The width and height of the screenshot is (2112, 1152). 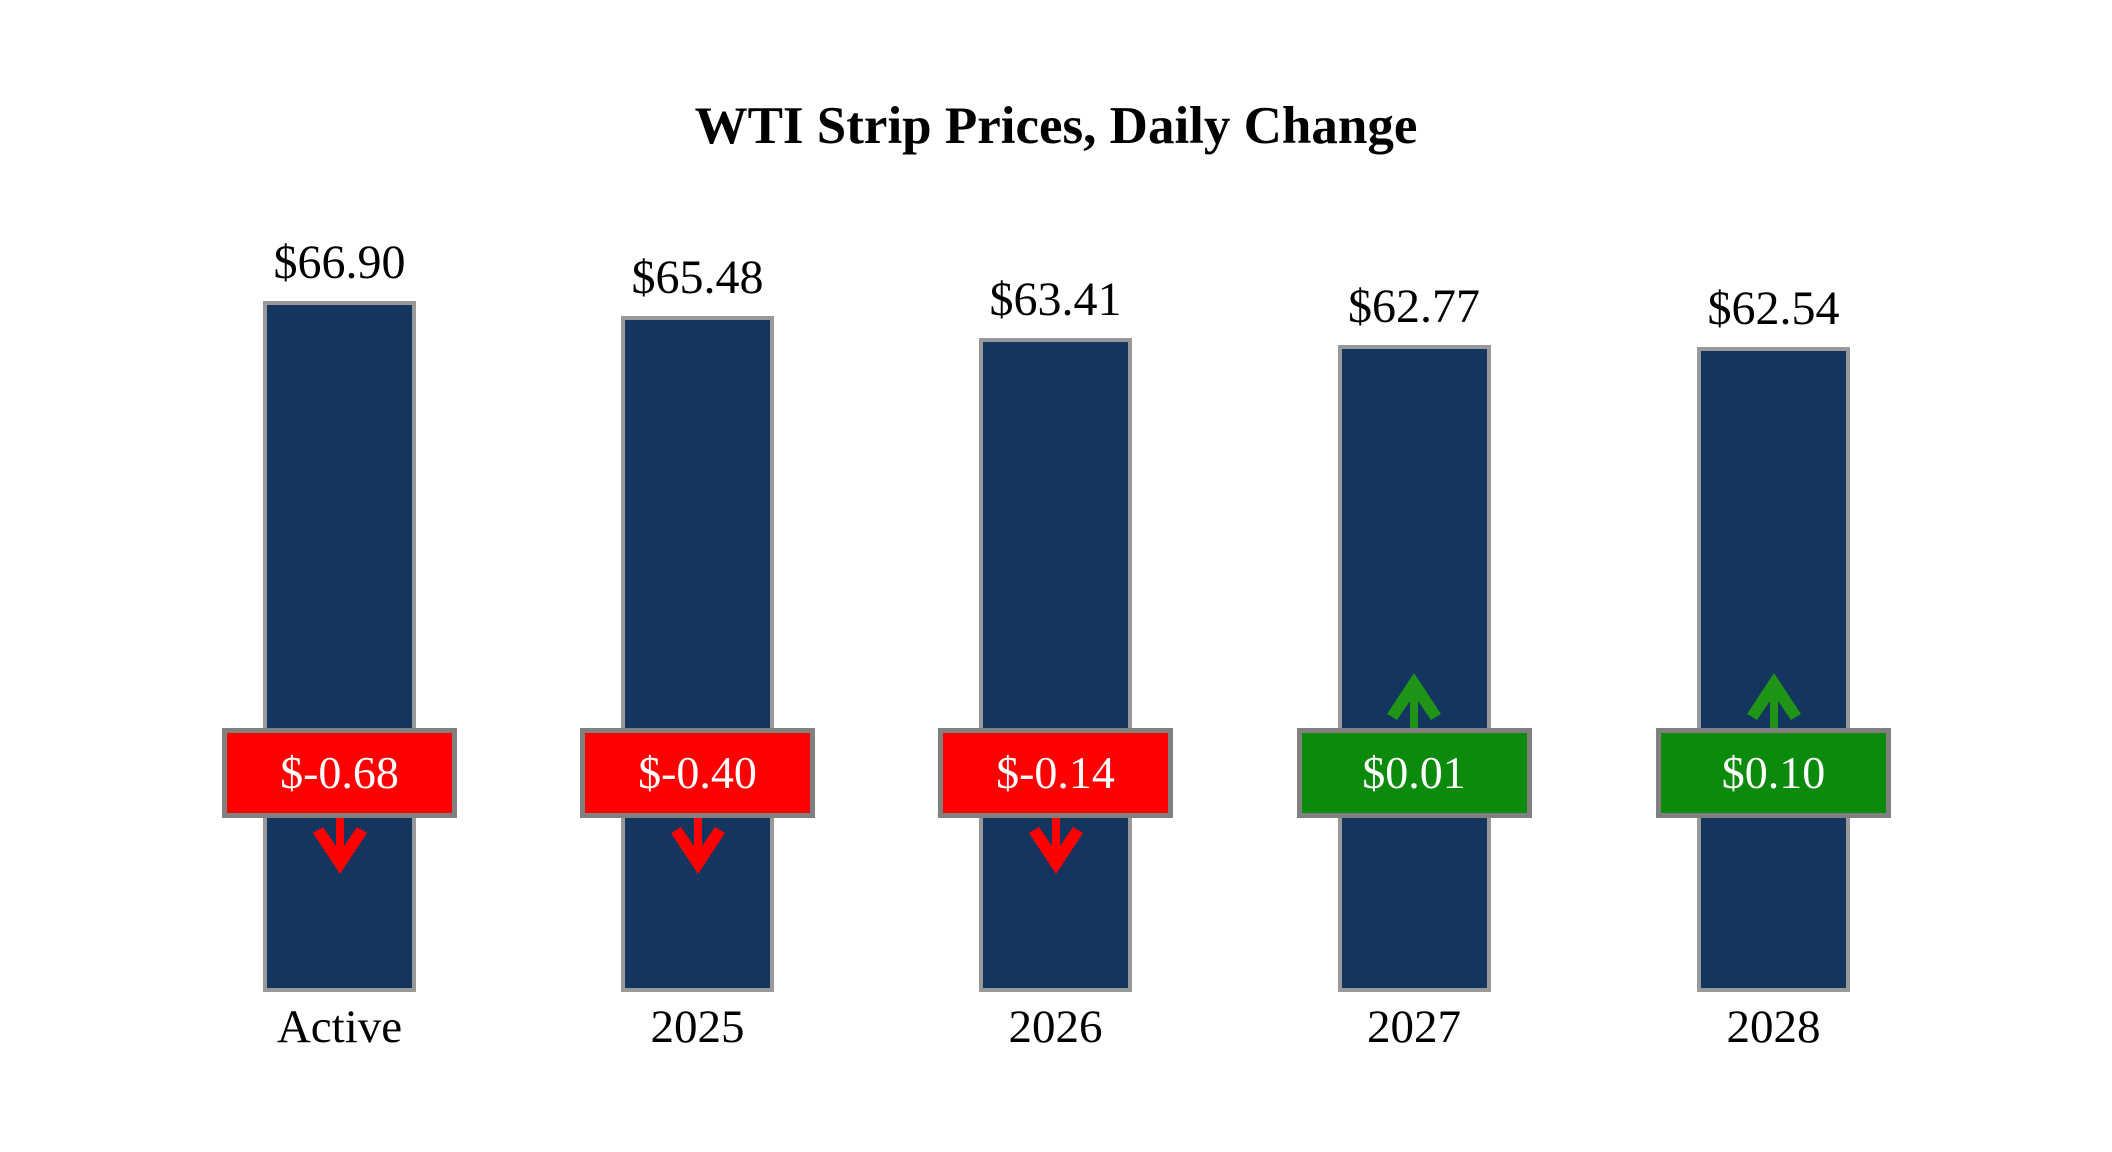 I want to click on category-label: 2026, so click(x=1055, y=1027).